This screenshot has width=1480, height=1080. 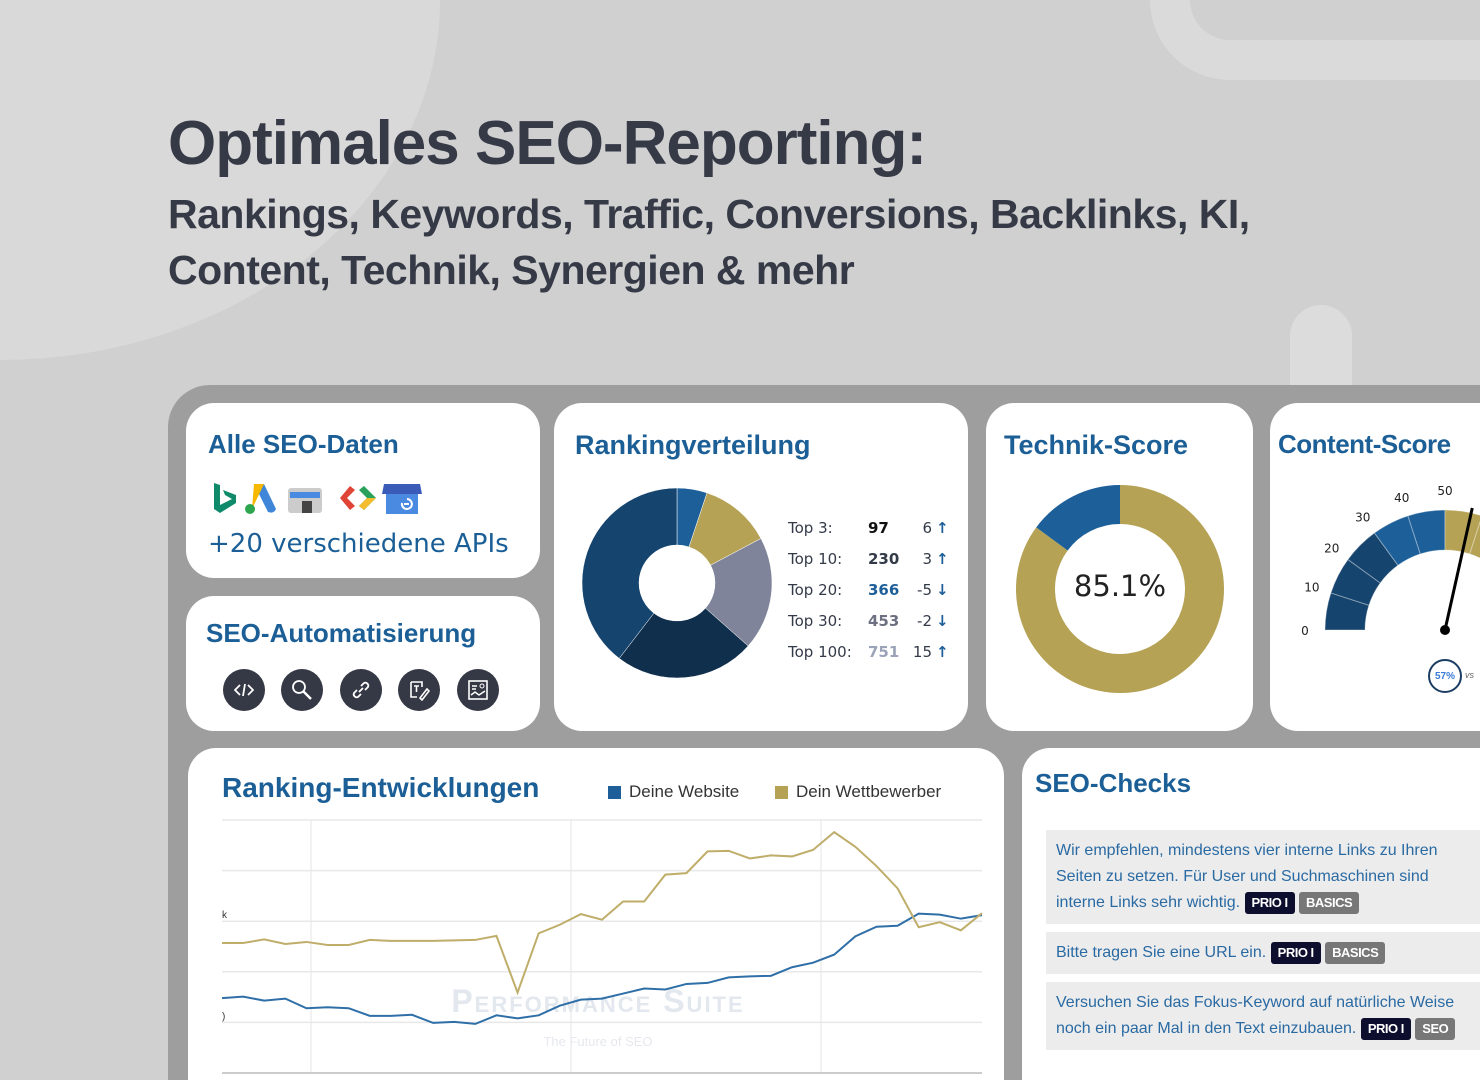 What do you see at coordinates (478, 690) in the screenshot?
I see `image-report-icon` at bounding box center [478, 690].